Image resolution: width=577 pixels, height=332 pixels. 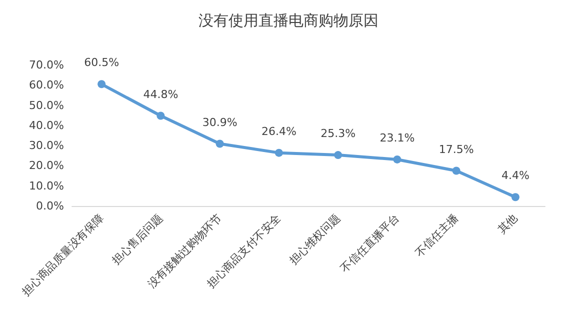 What do you see at coordinates (515, 175) in the screenshot?
I see `data-label: 4.4%` at bounding box center [515, 175].